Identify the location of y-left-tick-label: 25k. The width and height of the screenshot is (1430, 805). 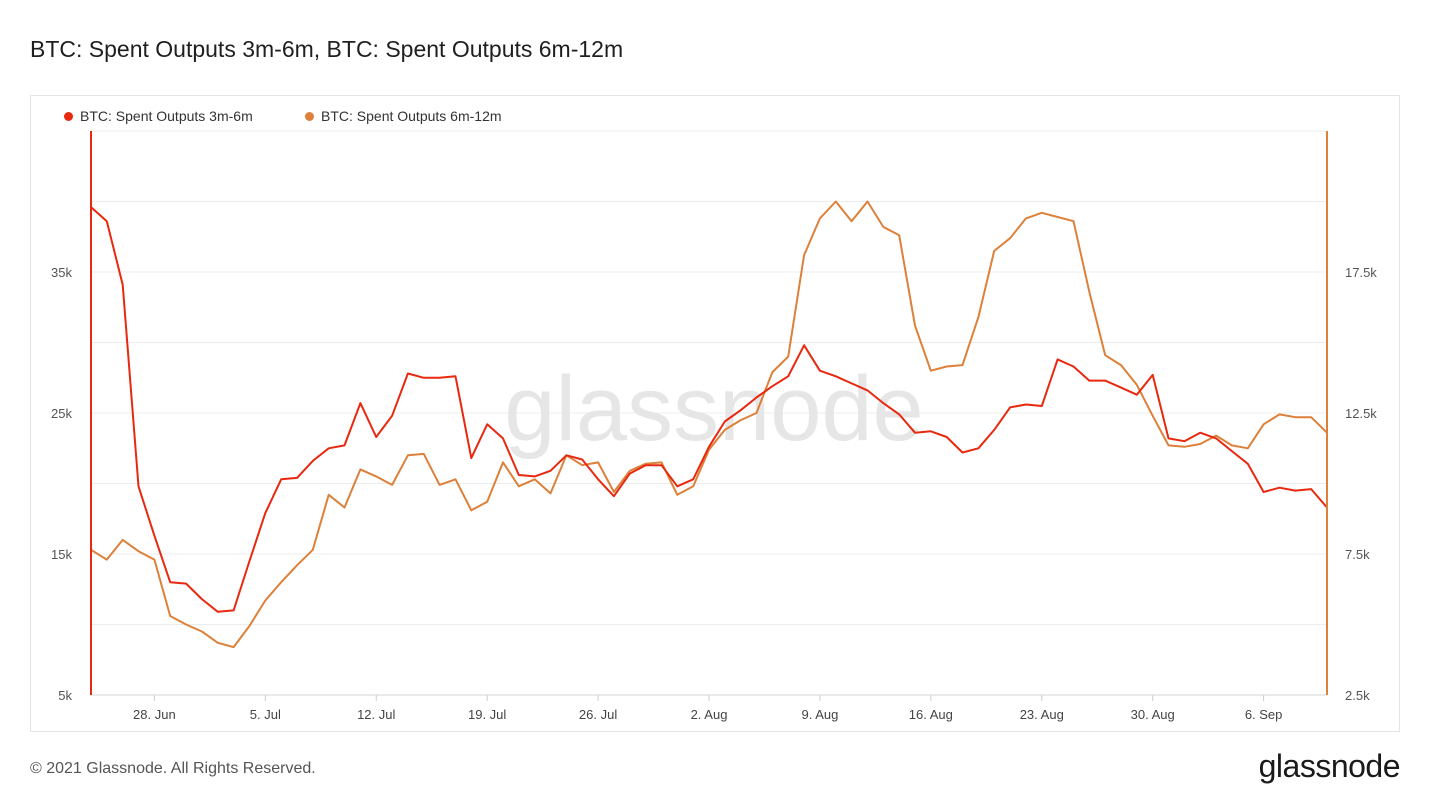
(61, 413).